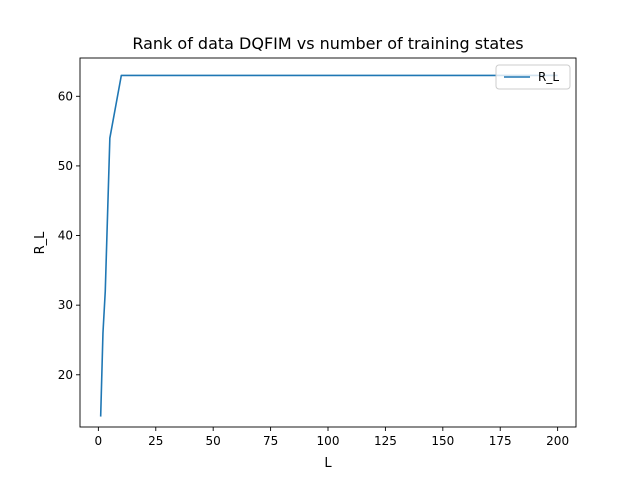 The height and width of the screenshot is (480, 640). Describe the element at coordinates (65, 166) in the screenshot. I see `y-tick-label: 50` at that location.